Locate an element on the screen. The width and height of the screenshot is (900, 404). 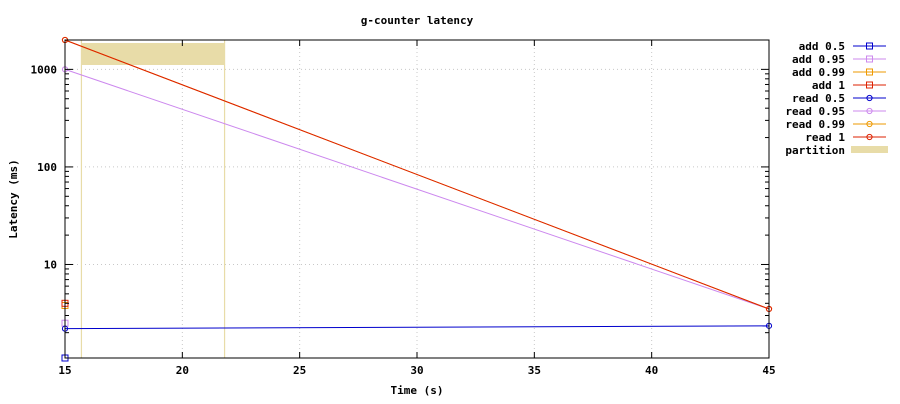
y-axis-label: Latency (ms) is located at coordinates (13, 198).